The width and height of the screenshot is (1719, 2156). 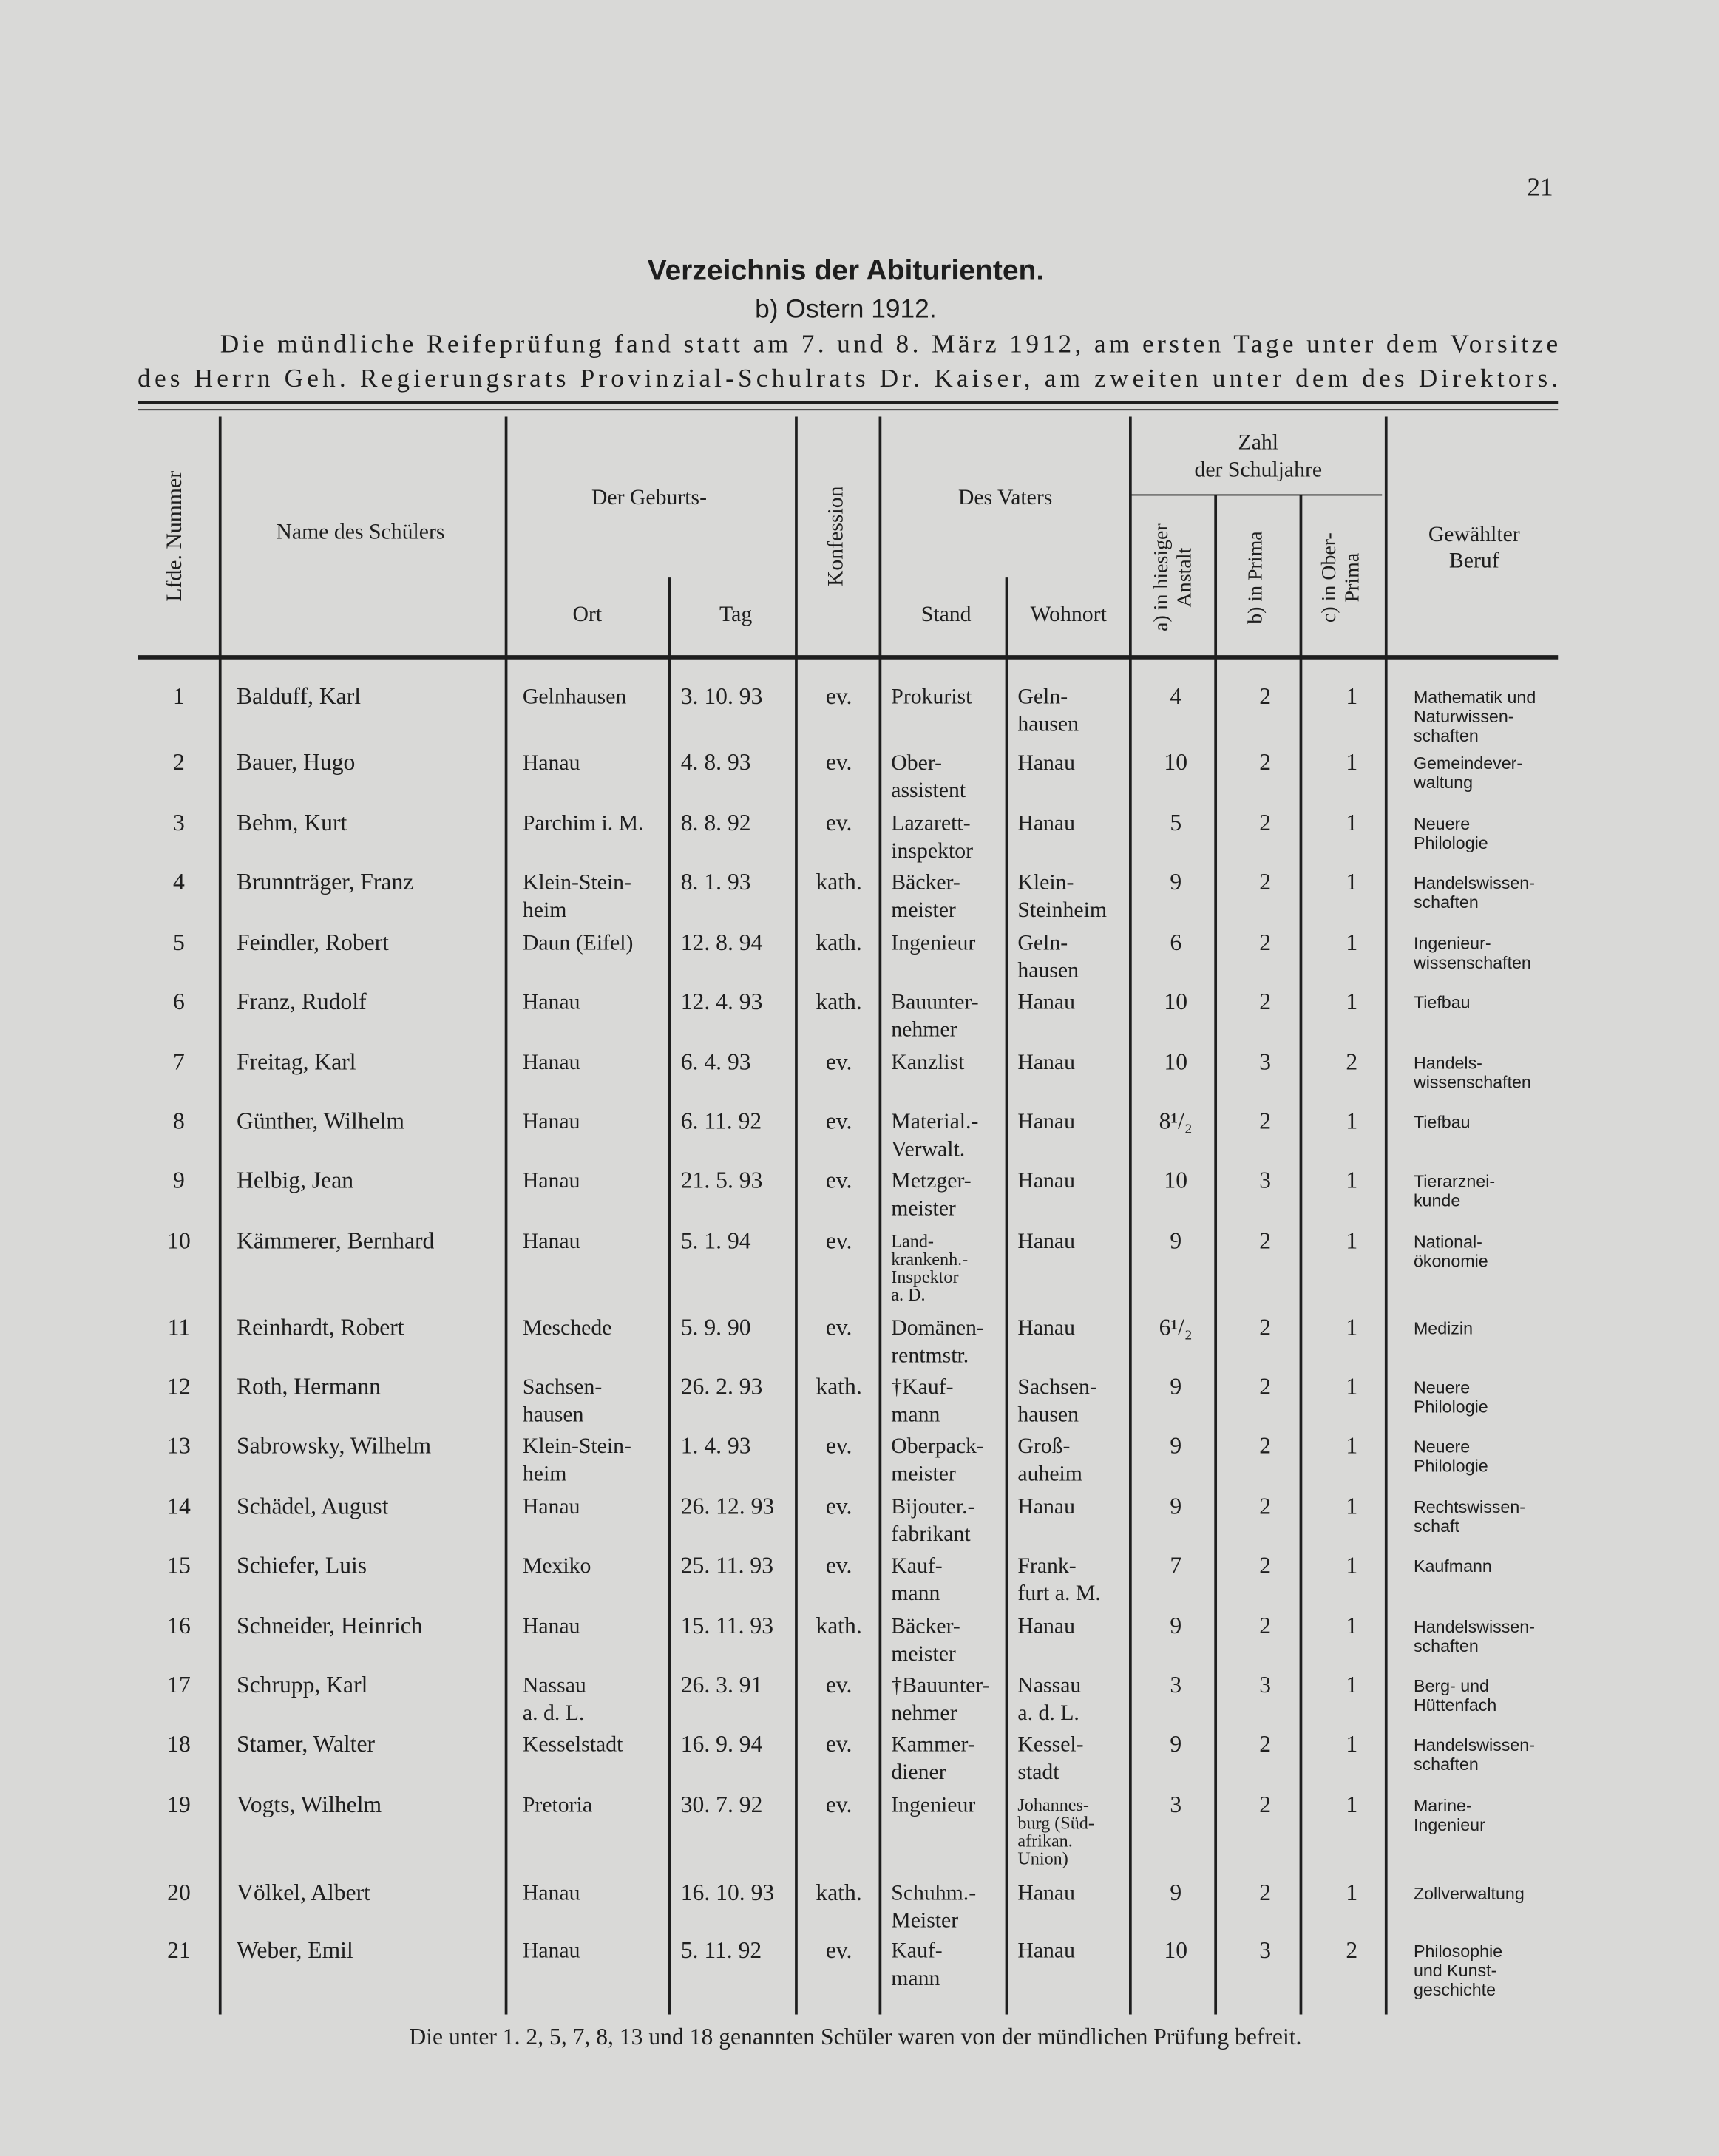 I want to click on header-stand: Stand, so click(x=946, y=614).